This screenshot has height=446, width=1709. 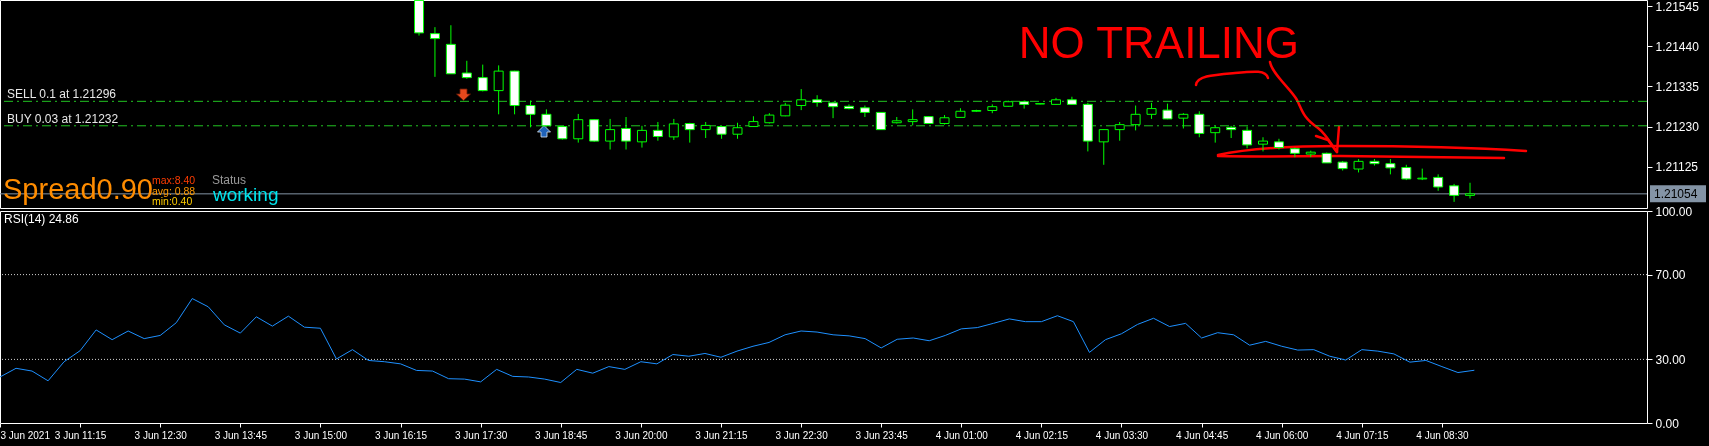 What do you see at coordinates (245, 194) in the screenshot?
I see `annotation: working` at bounding box center [245, 194].